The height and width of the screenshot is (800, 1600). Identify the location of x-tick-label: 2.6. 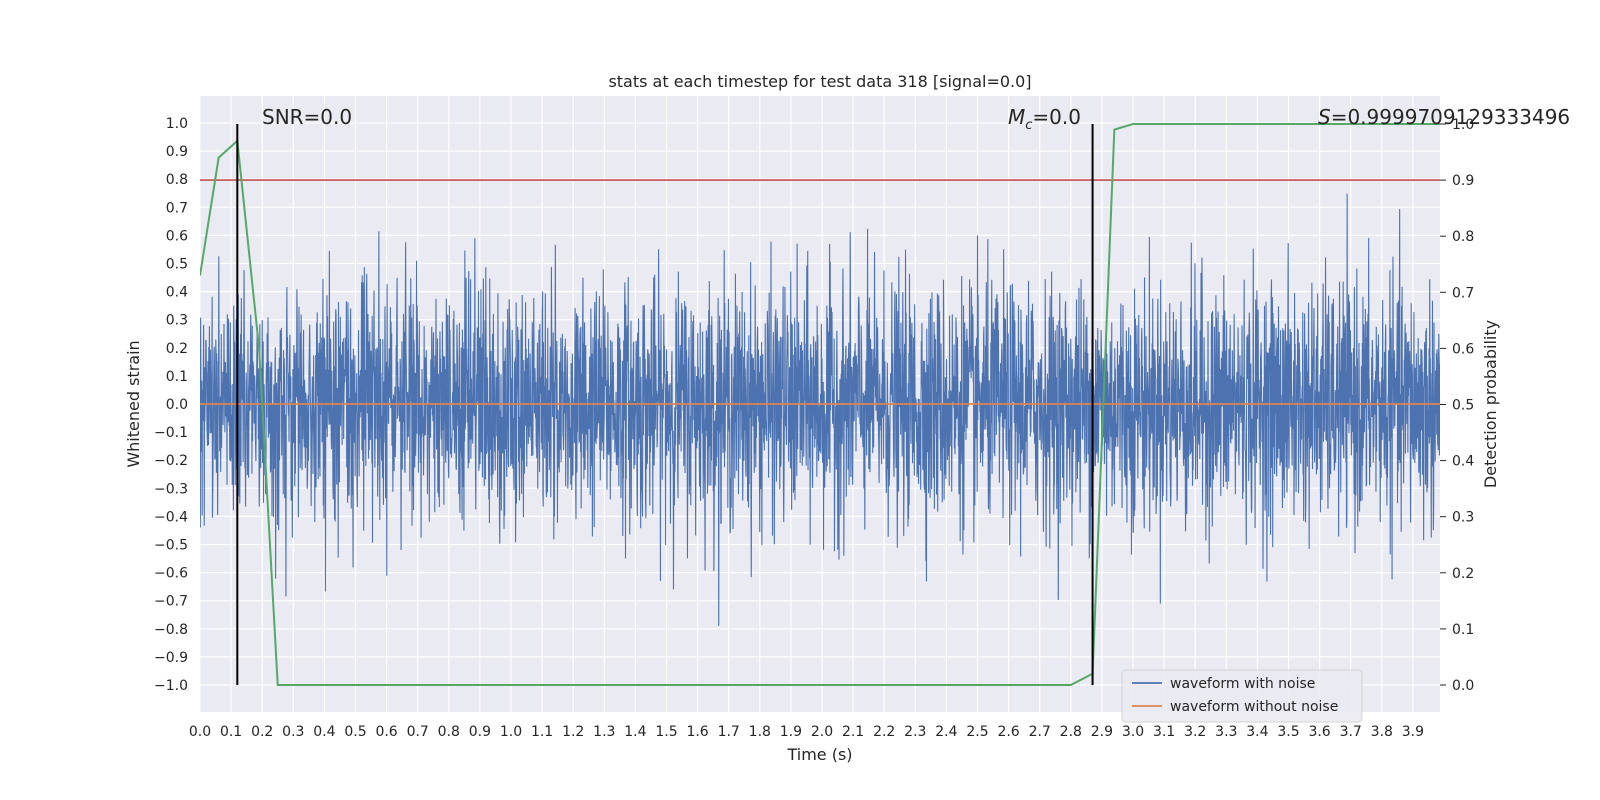
(1008, 732).